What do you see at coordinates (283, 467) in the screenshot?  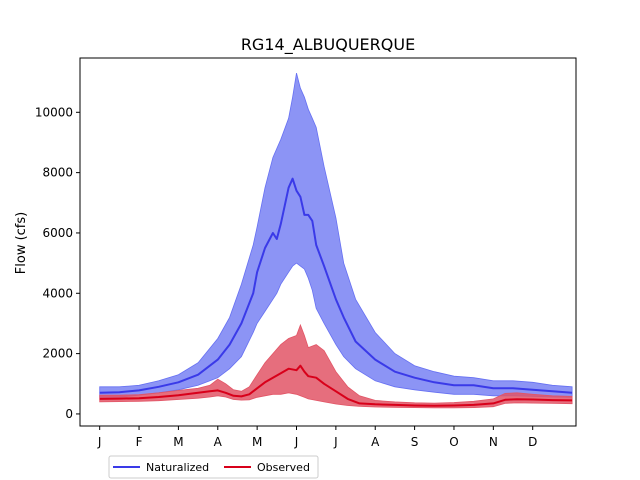 I see `legend-label-observed: Observed` at bounding box center [283, 467].